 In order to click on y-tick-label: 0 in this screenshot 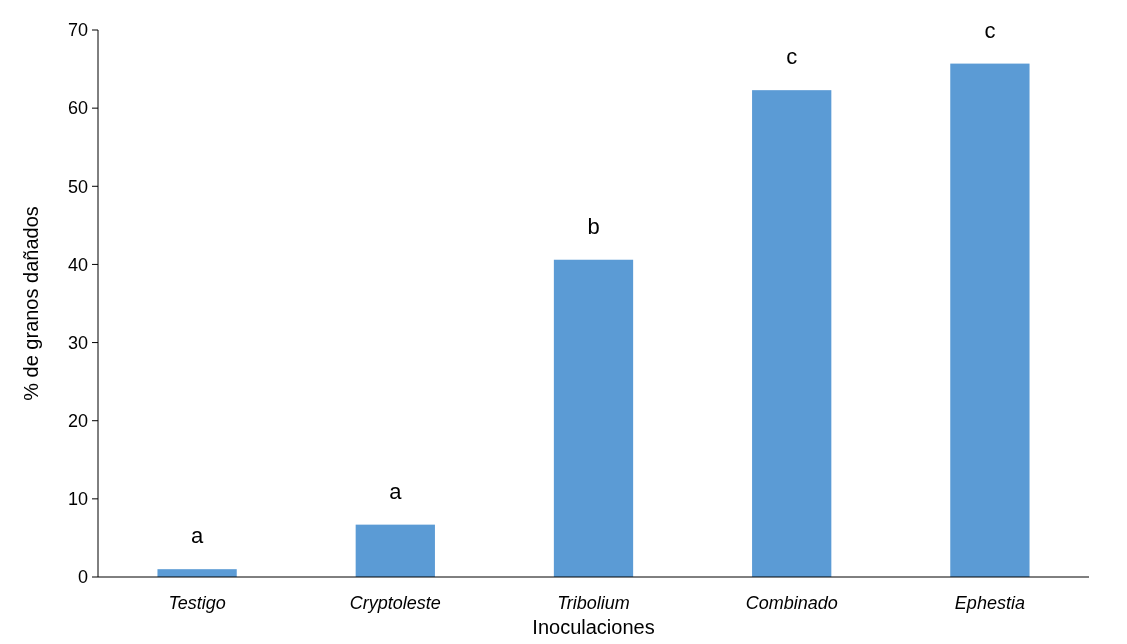, I will do `click(82, 577)`.